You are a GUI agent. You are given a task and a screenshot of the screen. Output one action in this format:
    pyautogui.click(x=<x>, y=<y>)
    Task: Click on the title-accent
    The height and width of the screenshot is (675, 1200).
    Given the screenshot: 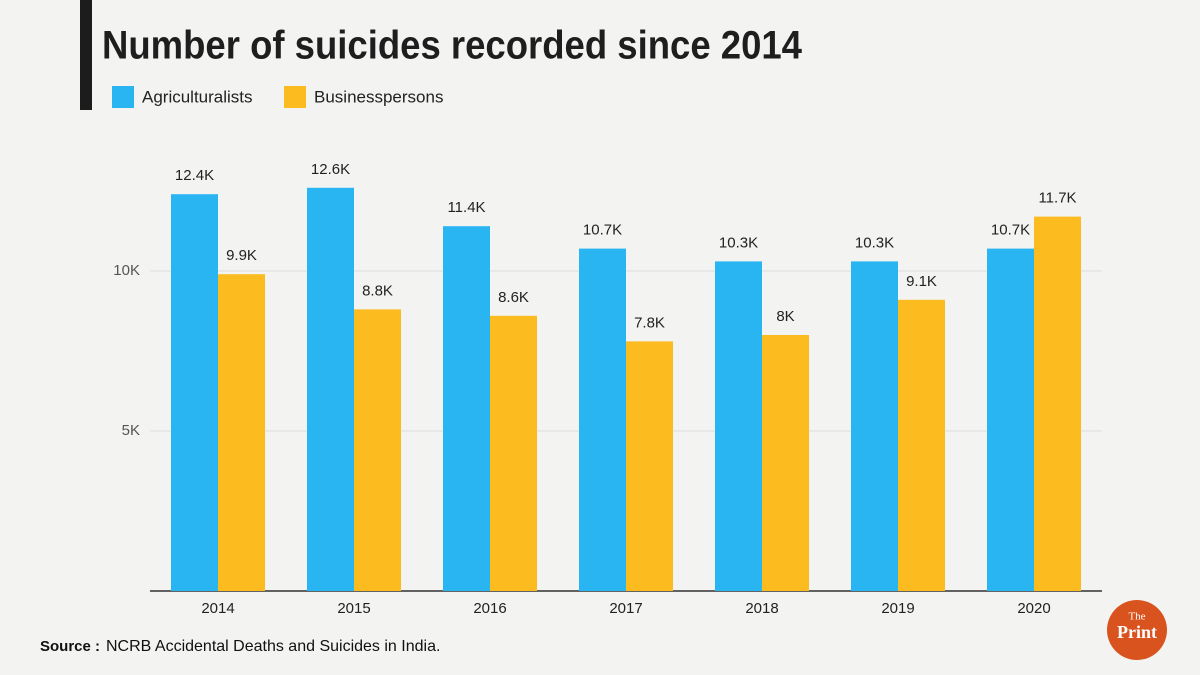 What is the action you would take?
    pyautogui.click(x=86, y=55)
    